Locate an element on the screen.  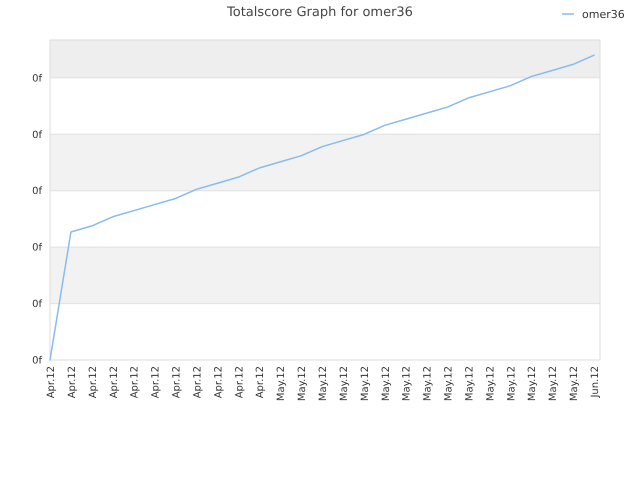
x-tick-label: Jun.12 is located at coordinates (595, 382).